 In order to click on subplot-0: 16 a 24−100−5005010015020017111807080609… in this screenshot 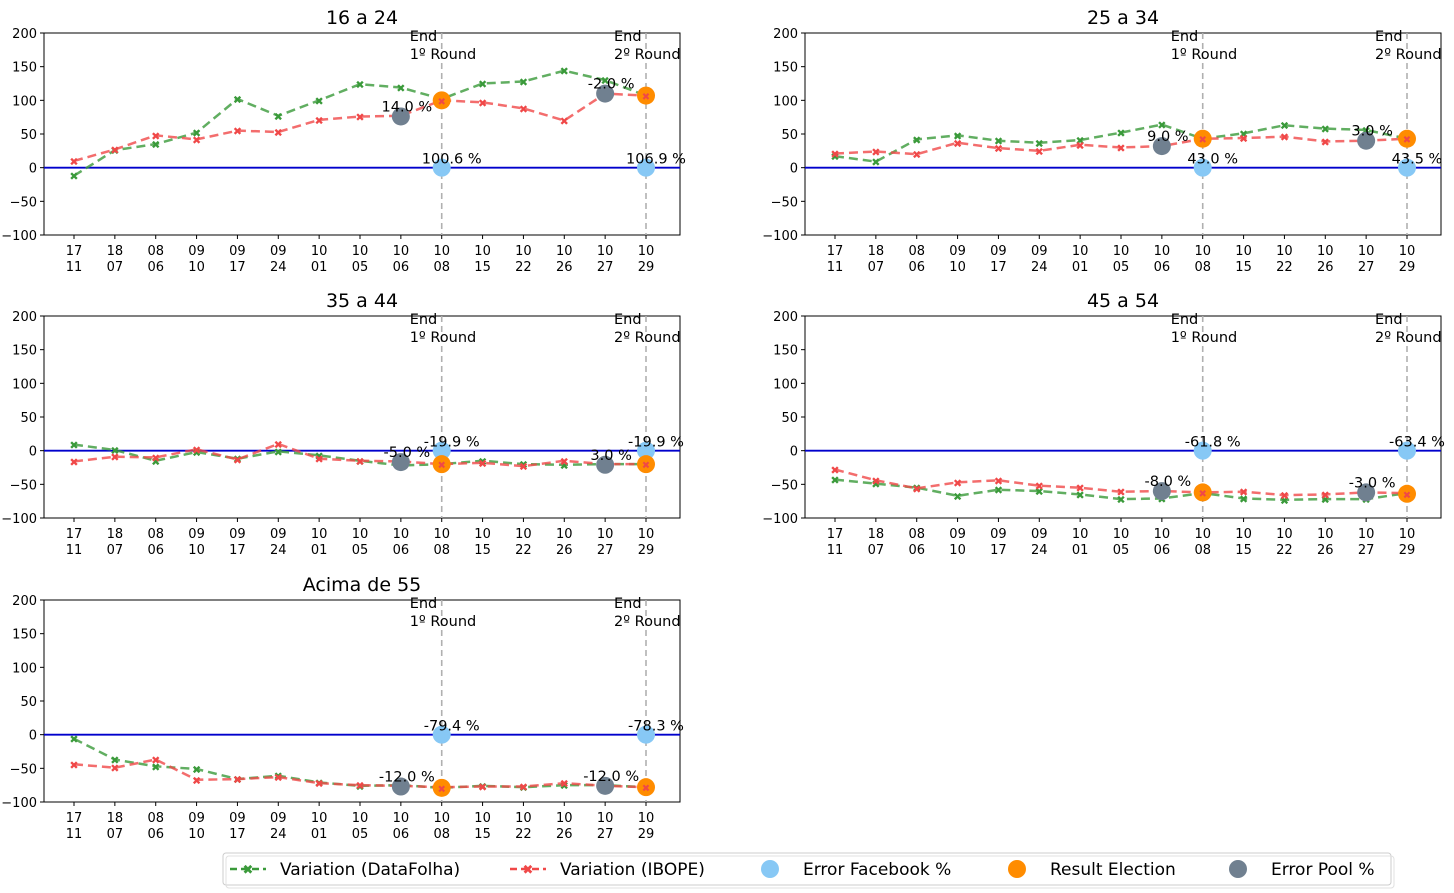, I will do `click(343, 141)`.